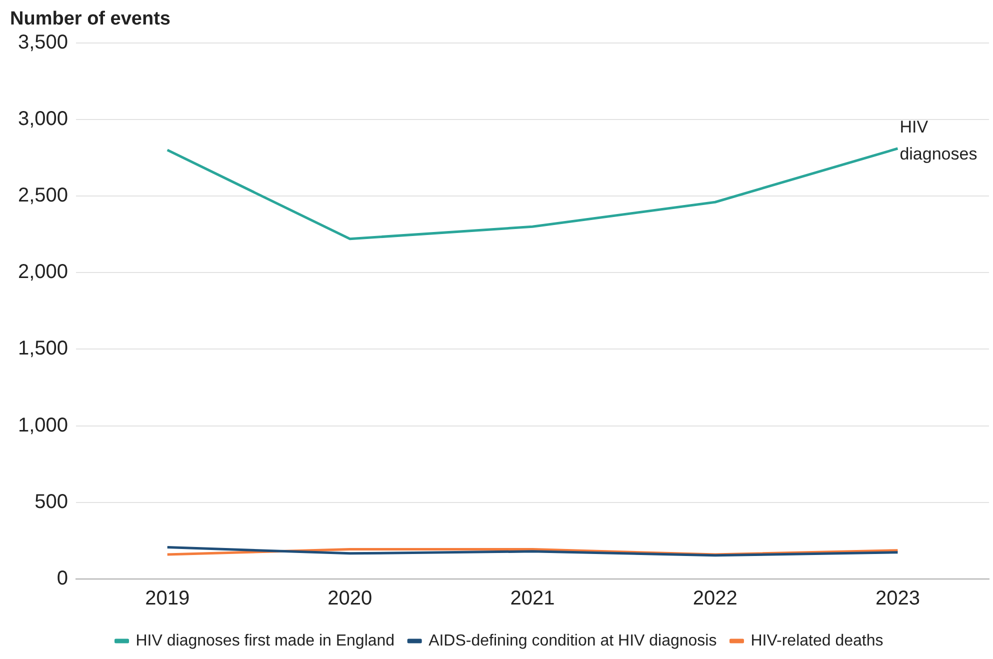 Image resolution: width=993 pixels, height=659 pixels. Describe the element at coordinates (43, 195) in the screenshot. I see `y-tick-label: 2,500` at that location.